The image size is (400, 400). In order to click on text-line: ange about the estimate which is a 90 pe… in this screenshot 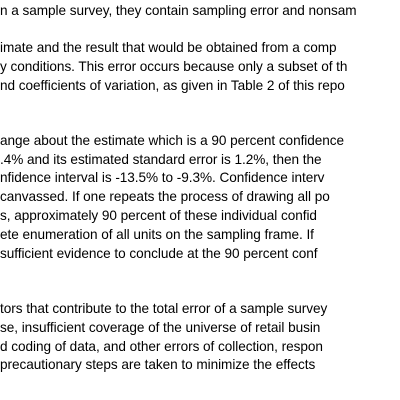, I will do `click(172, 140)`.